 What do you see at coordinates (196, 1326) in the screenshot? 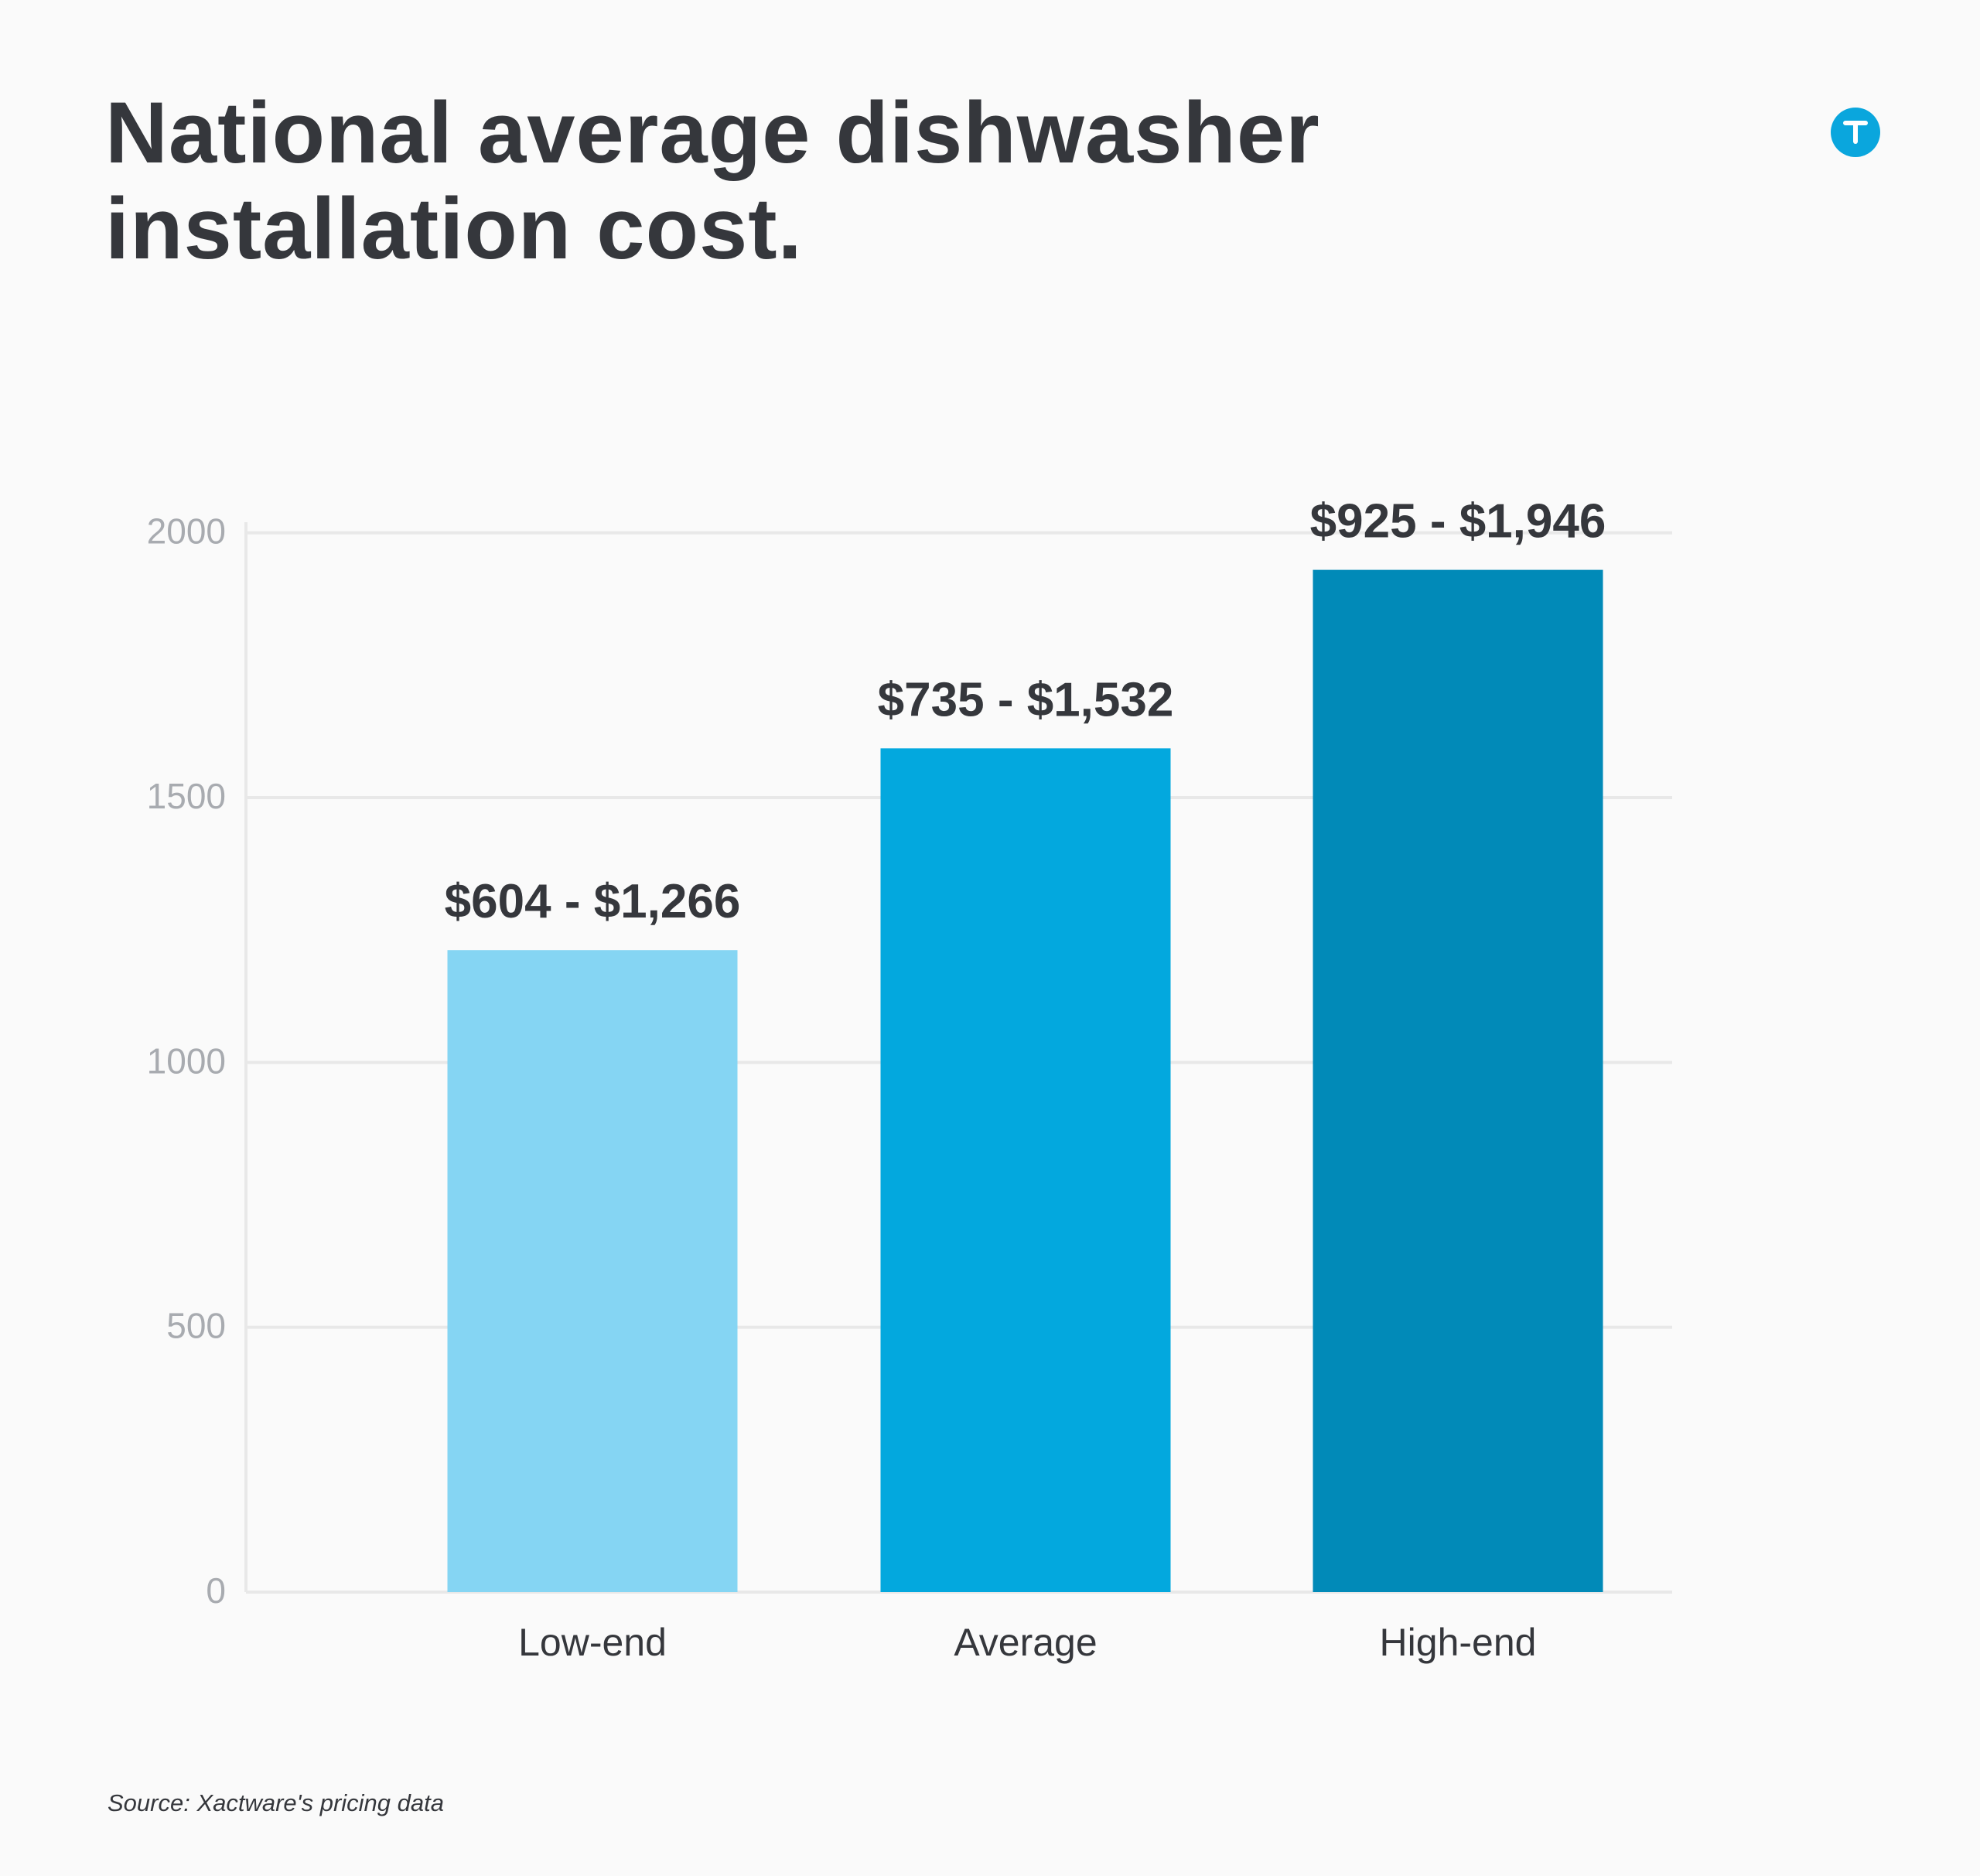
I see `y-tick-label-500: 500` at bounding box center [196, 1326].